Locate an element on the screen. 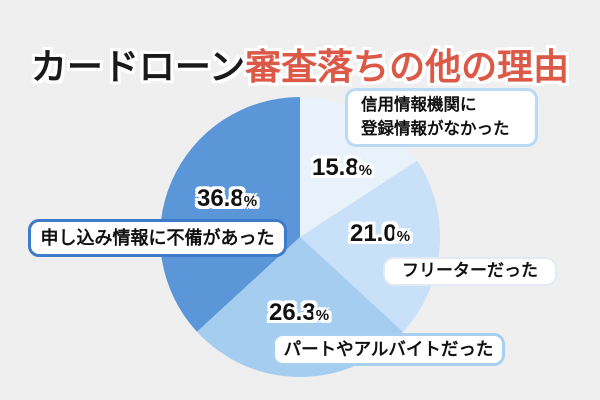  page-title-red: 審査落ちの他の理由 is located at coordinates (407, 67).